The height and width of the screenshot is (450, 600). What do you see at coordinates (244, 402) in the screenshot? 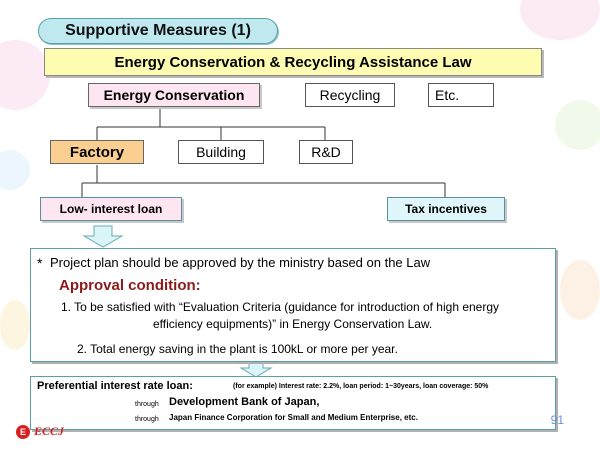
I see `development-bank-of-japan: Development Bank of Japan,` at bounding box center [244, 402].